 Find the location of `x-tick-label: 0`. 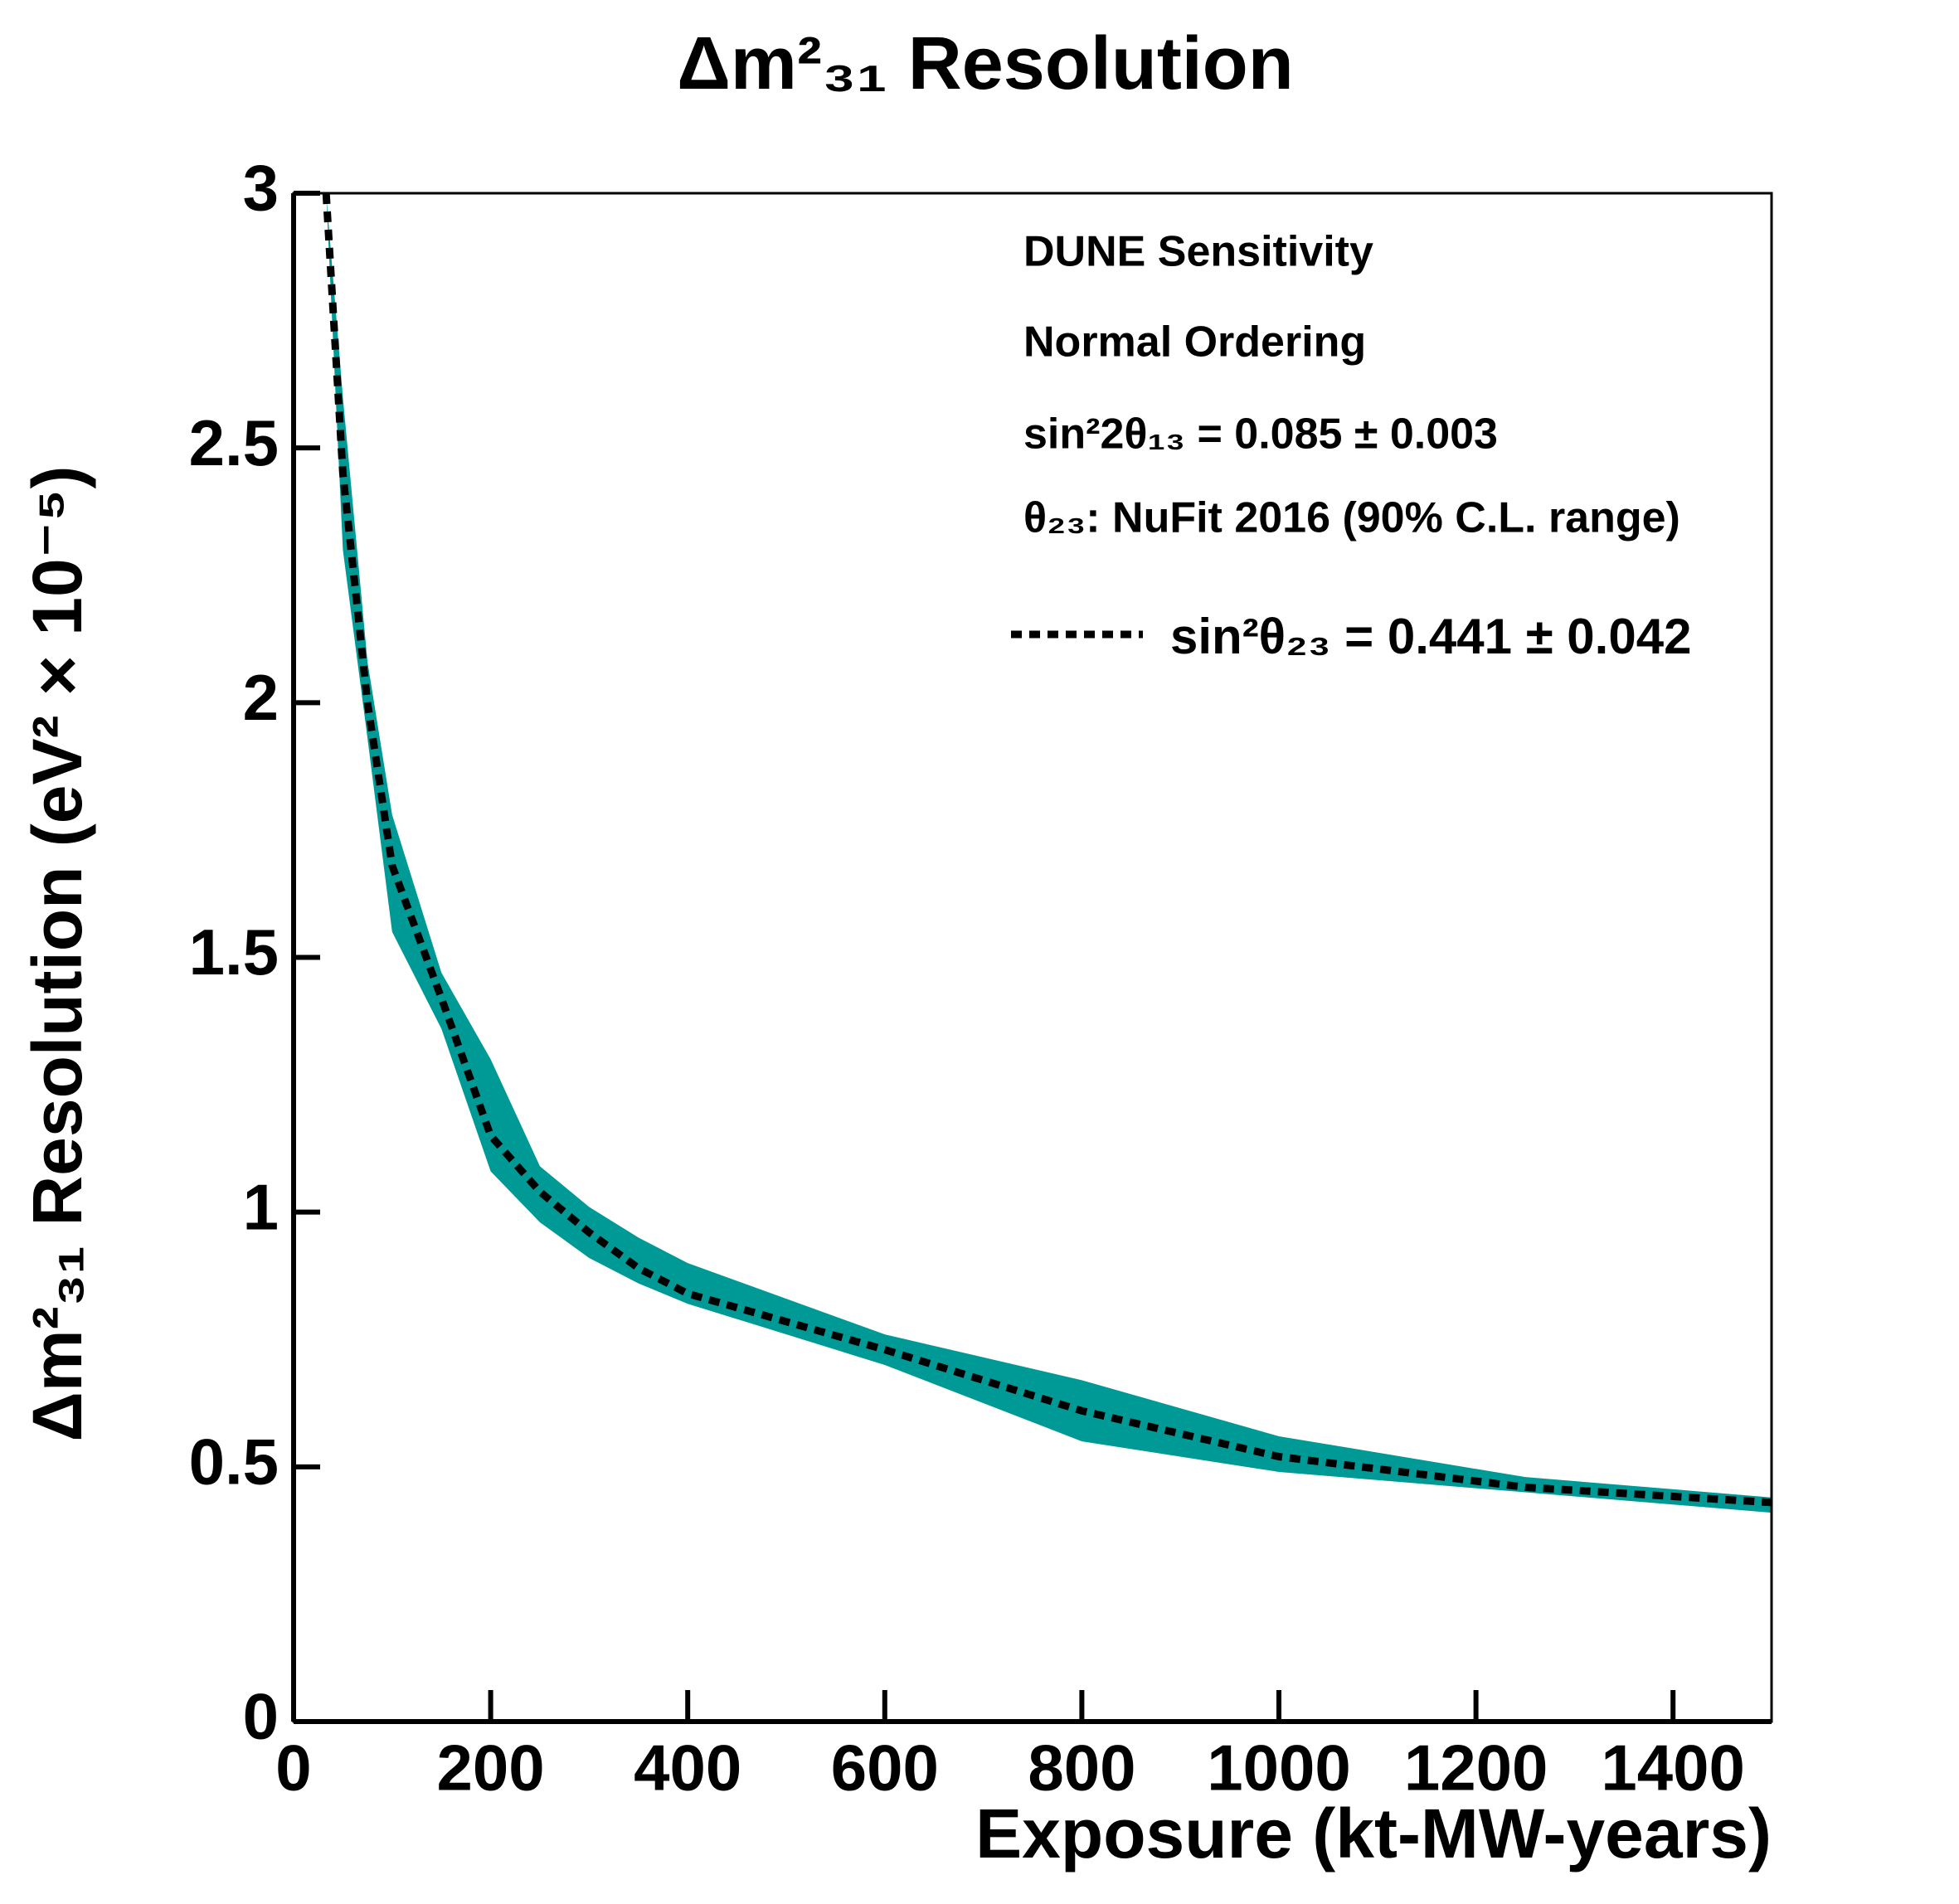

x-tick-label: 0 is located at coordinates (293, 1768).